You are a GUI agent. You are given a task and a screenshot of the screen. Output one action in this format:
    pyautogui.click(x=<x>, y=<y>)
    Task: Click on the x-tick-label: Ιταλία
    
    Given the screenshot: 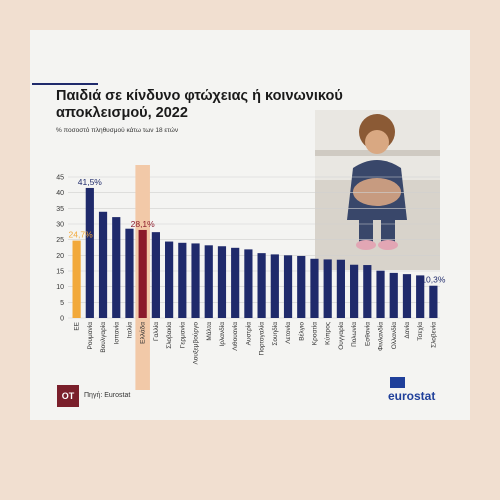 What is the action you would take?
    pyautogui.click(x=129, y=330)
    